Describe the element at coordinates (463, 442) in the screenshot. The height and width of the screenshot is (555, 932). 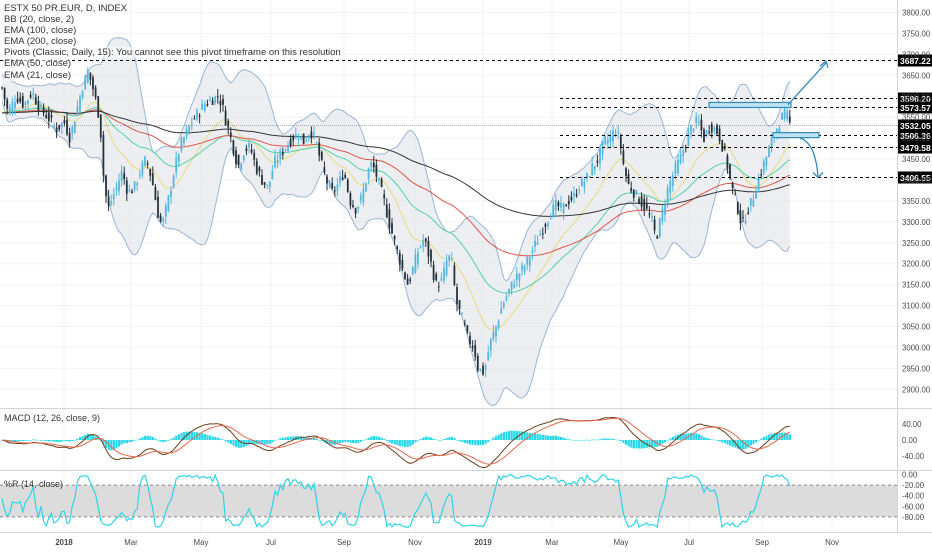
I see `macd-pane: 40.00 0.00 -40.00` at that location.